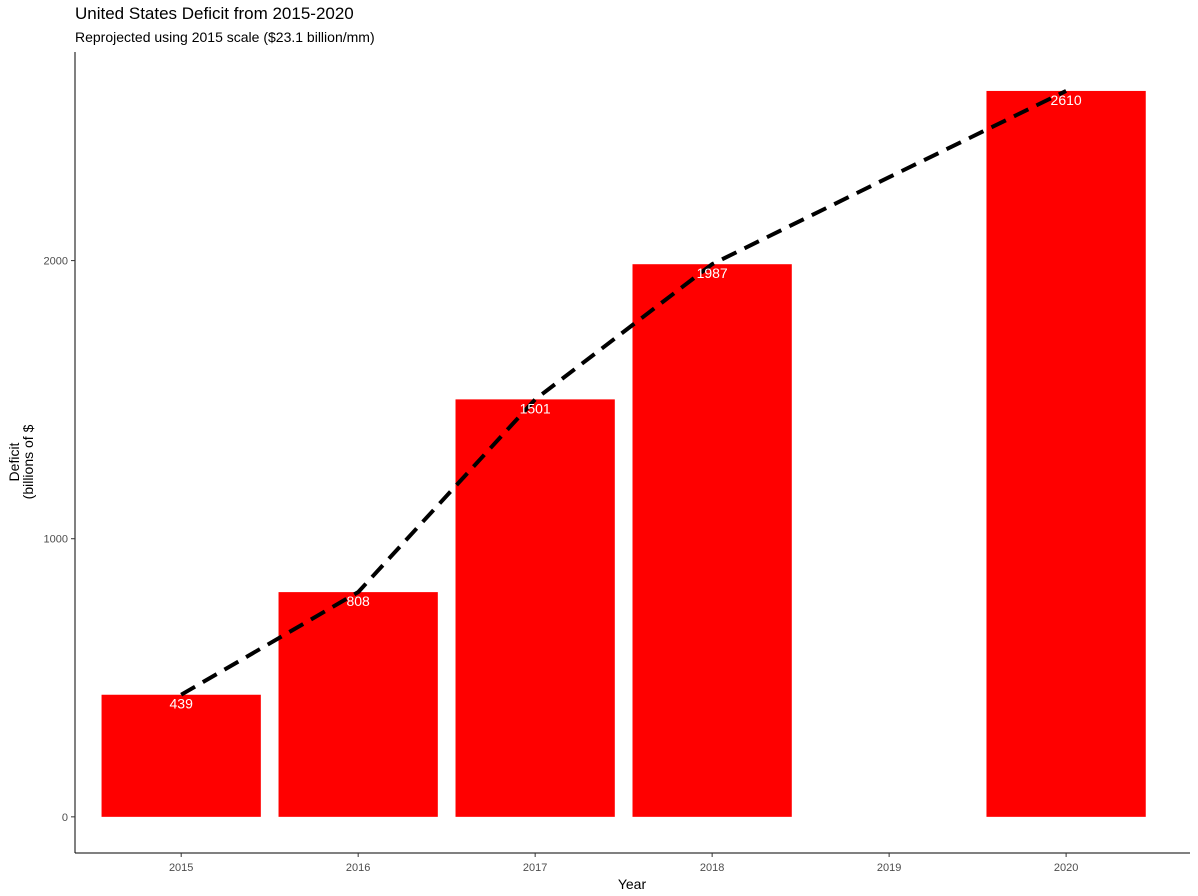  What do you see at coordinates (1066, 453) in the screenshot?
I see `bar-2020` at bounding box center [1066, 453].